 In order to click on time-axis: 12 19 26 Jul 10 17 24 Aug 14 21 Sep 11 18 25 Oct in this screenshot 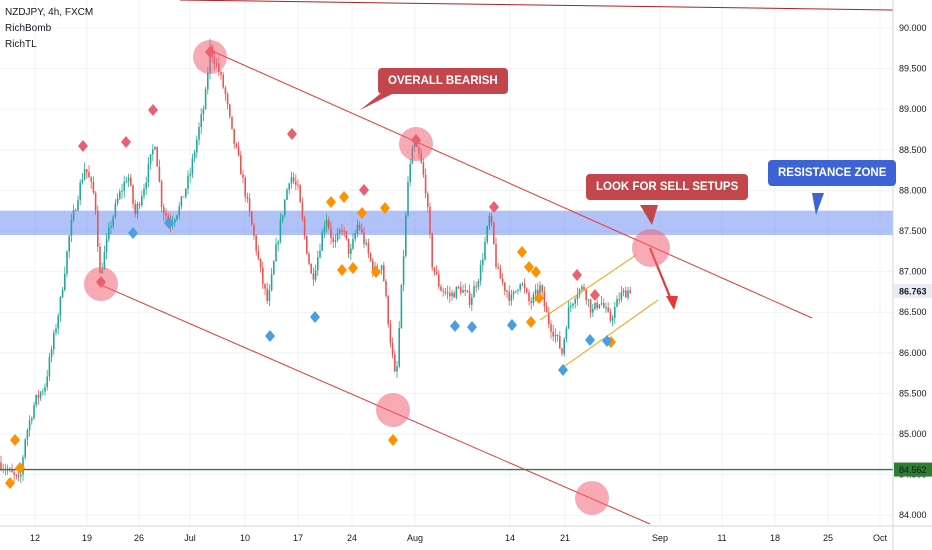, I will do `click(466, 534)`.